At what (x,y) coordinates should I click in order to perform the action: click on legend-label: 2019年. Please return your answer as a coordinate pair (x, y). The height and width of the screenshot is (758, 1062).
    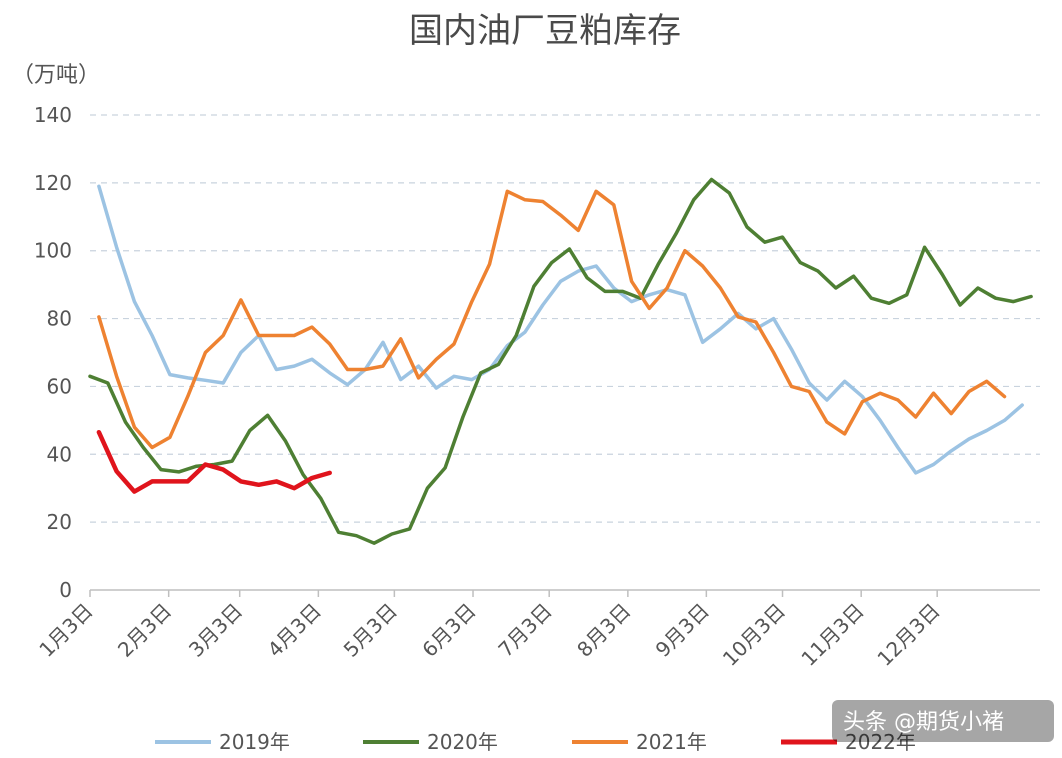
    Looking at the image, I should click on (254, 742).